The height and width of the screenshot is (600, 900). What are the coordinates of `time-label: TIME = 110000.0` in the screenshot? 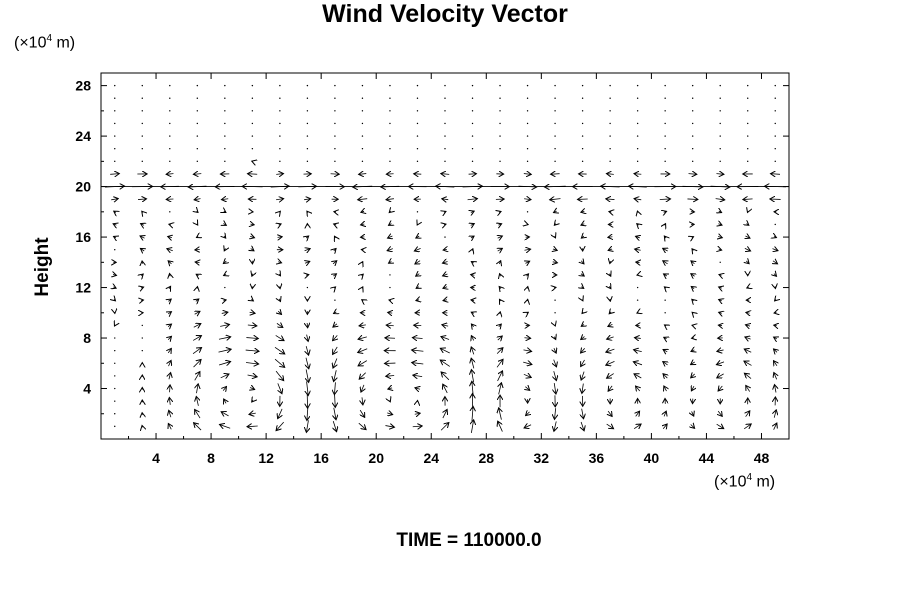 It's located at (469, 540).